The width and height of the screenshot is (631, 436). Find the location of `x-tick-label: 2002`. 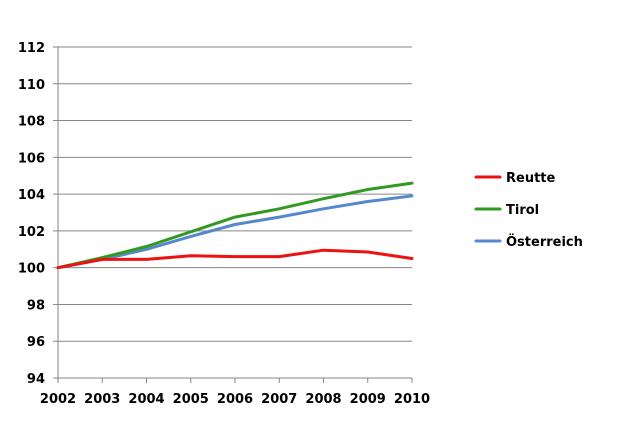

x-tick-label: 2002 is located at coordinates (58, 399).